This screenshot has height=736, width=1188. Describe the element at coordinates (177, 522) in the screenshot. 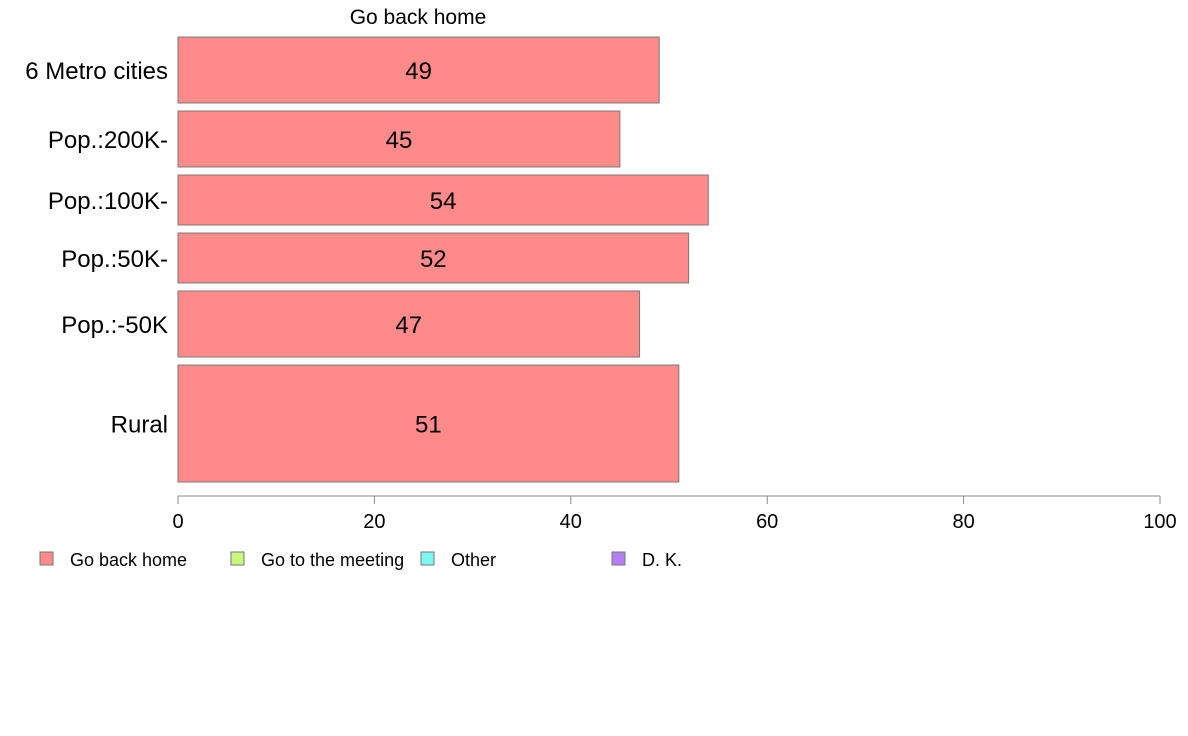

I see `x-tick-label: 0` at that location.